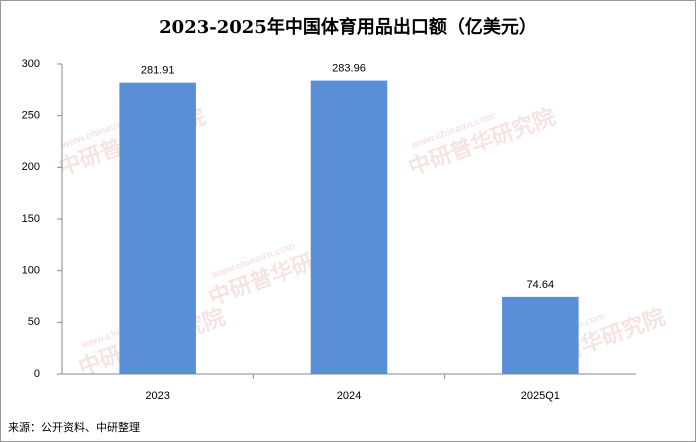 This screenshot has height=442, width=696. What do you see at coordinates (31, 116) in the screenshot?
I see `y-tick-label: 250` at bounding box center [31, 116].